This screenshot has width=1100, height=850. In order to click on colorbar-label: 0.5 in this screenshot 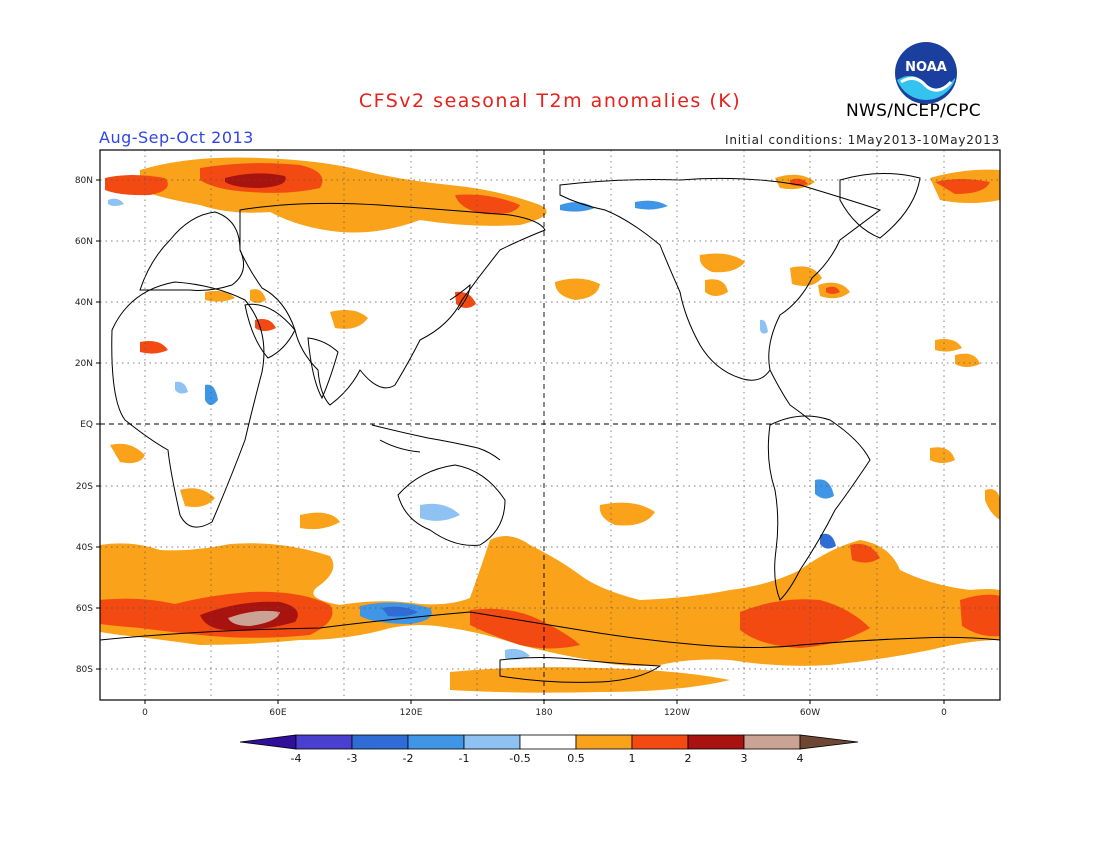, I will do `click(576, 758)`.